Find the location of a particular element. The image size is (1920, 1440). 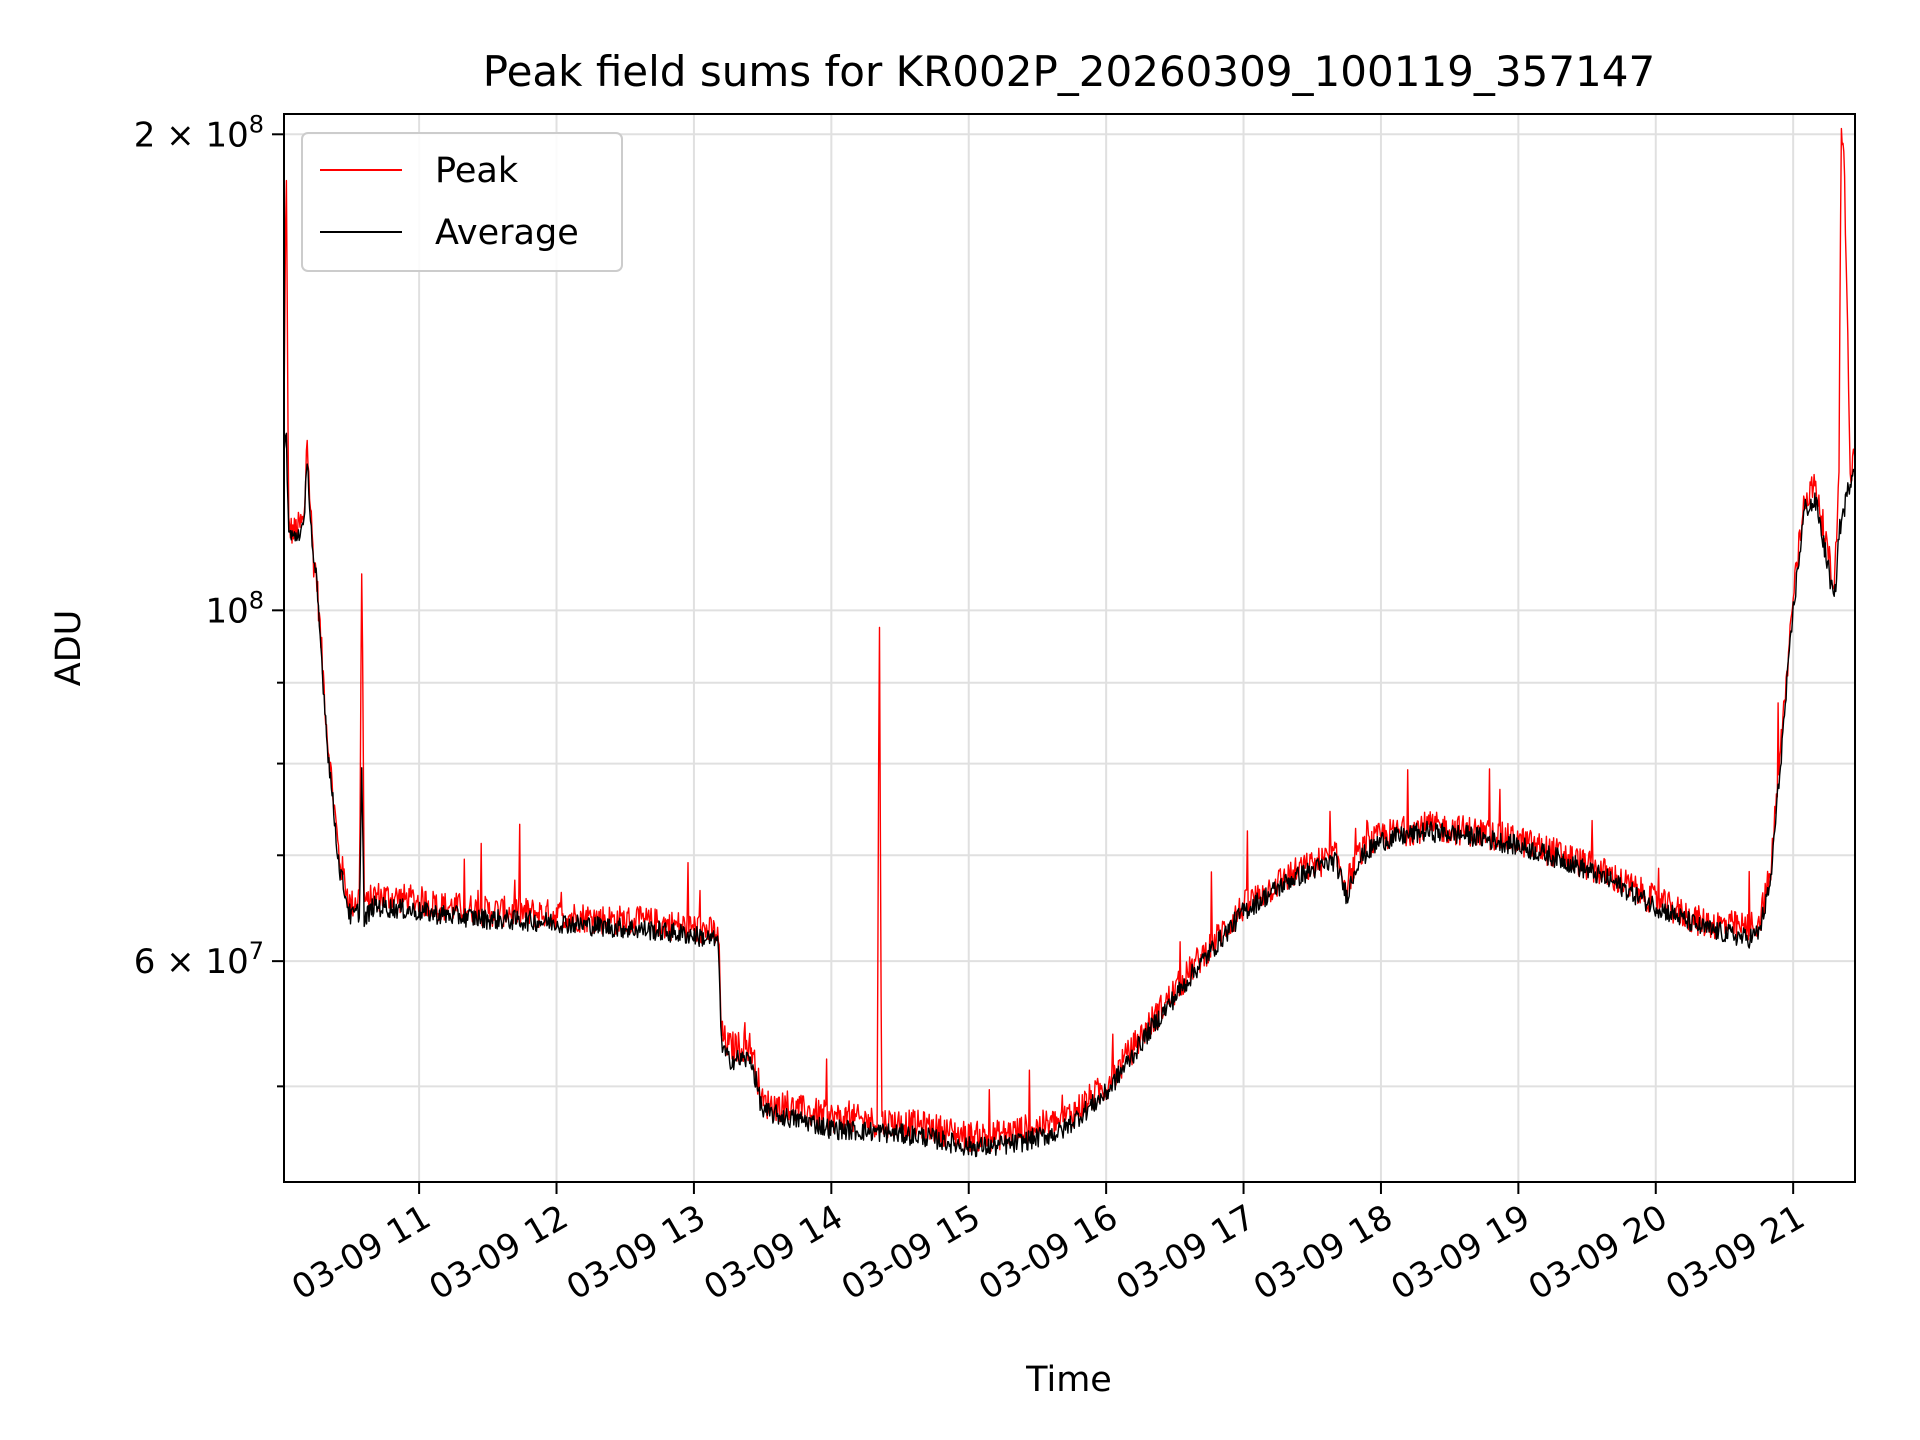

legend: Peak Average is located at coordinates (462, 202).